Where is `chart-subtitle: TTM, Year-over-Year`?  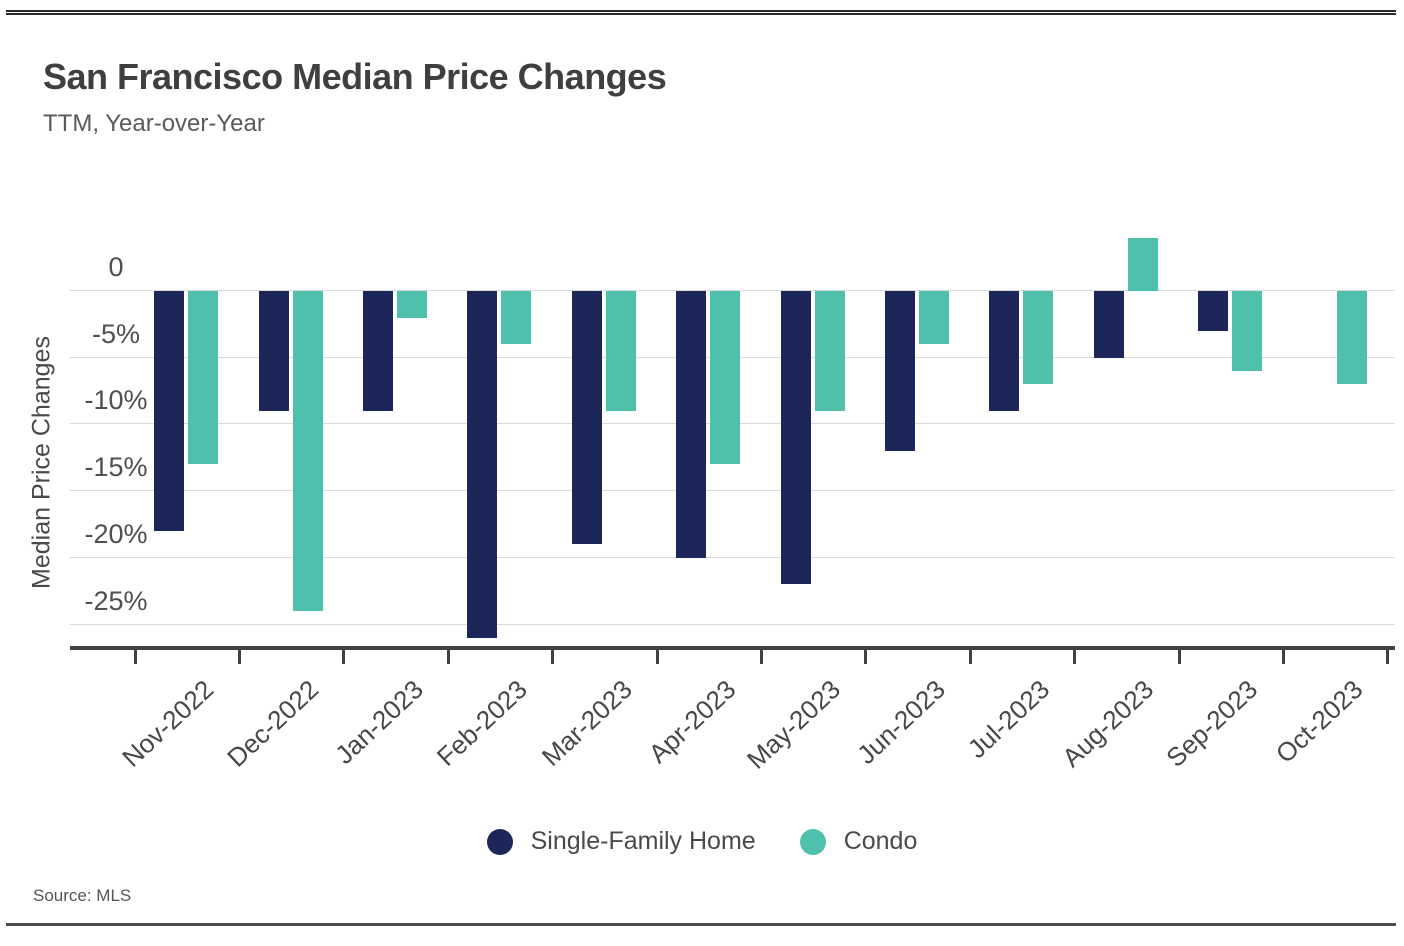 chart-subtitle: TTM, Year-over-Year is located at coordinates (154, 123).